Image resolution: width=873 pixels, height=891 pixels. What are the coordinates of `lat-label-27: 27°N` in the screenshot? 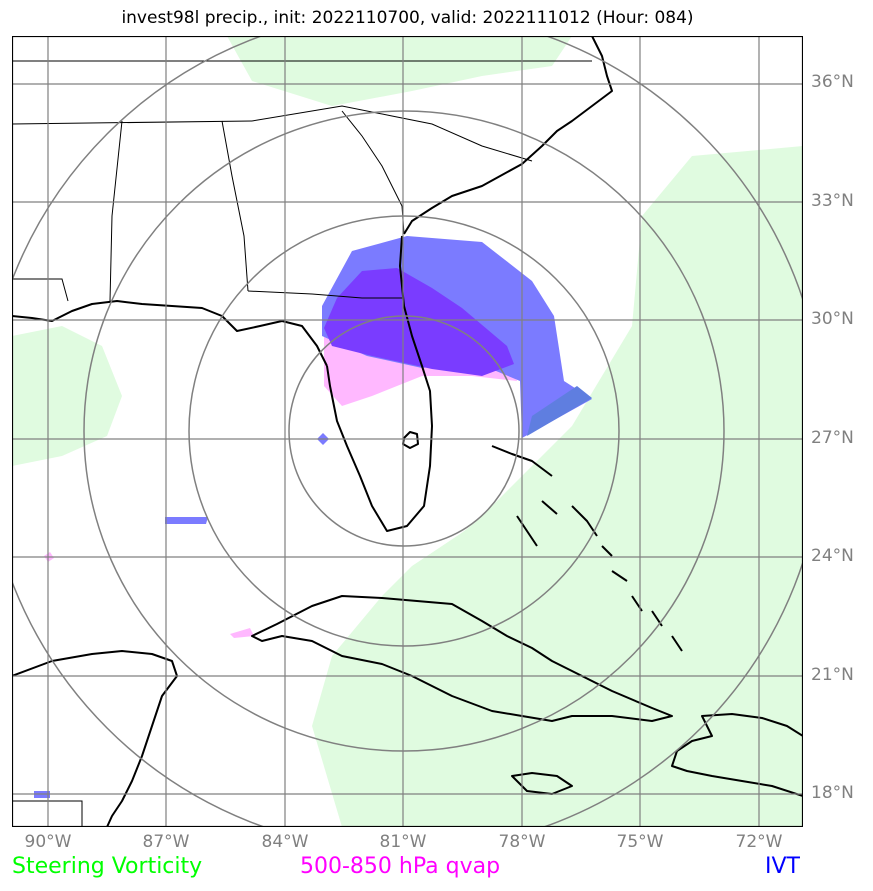 It's located at (832, 438).